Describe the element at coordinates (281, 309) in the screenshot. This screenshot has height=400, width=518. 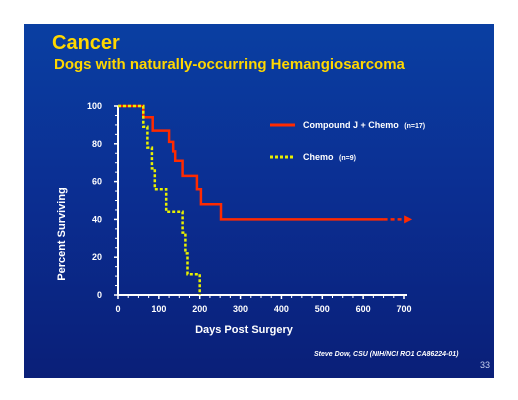
I see `x-tick-label: 400` at that location.